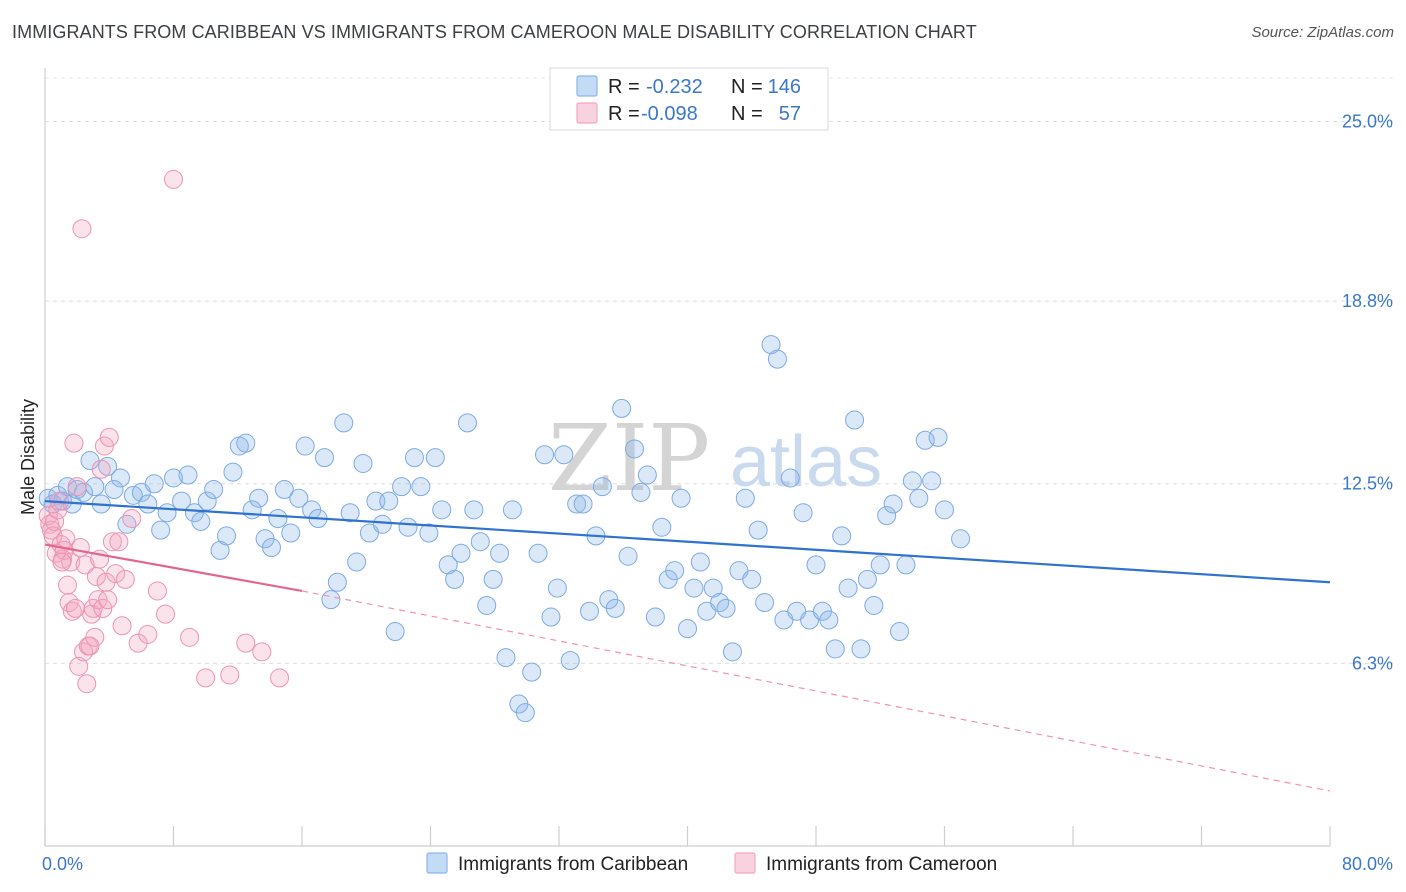 Image resolution: width=1406 pixels, height=892 pixels. Describe the element at coordinates (747, 114) in the screenshot. I see `legend-n-label-cameroon: N =` at that location.